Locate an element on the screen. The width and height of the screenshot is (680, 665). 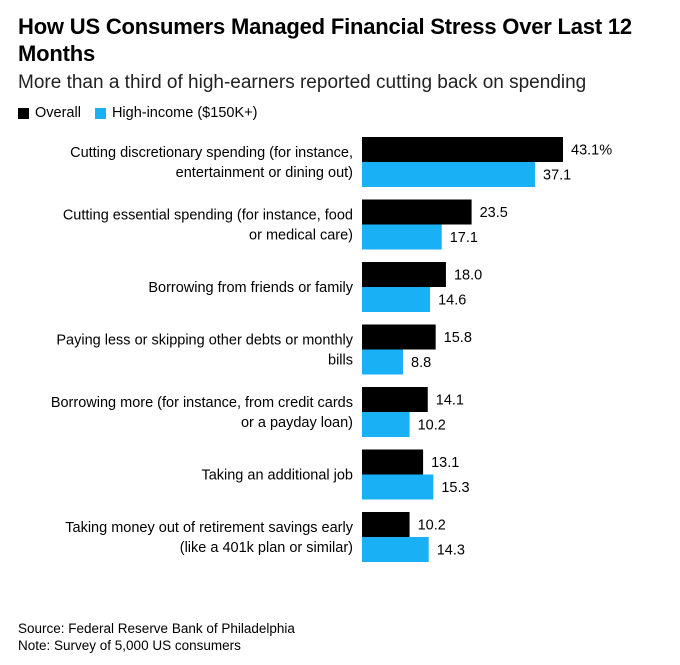
category-label: entertainment or dining out) is located at coordinates (264, 173).